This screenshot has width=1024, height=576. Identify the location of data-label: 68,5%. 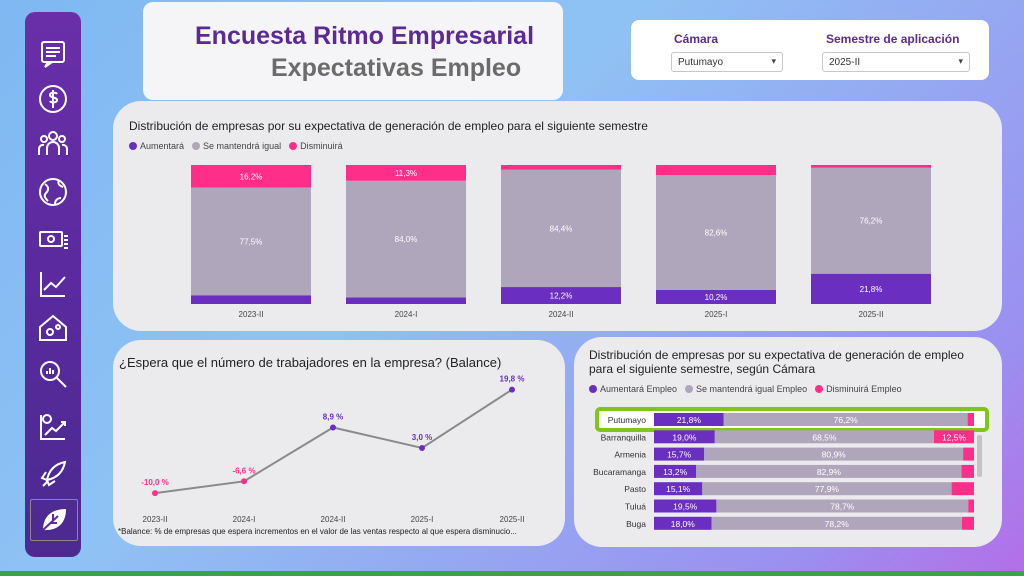
(824, 437).